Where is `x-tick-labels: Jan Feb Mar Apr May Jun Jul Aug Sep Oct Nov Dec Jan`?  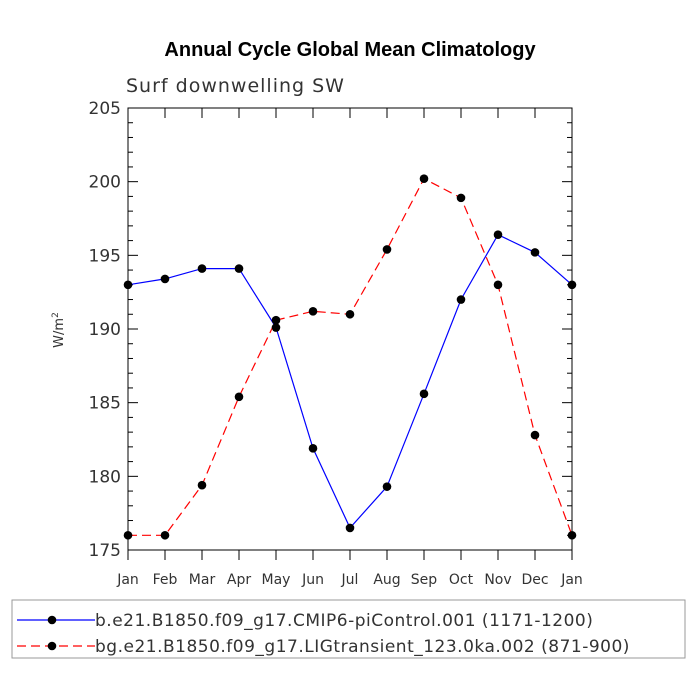
x-tick-labels: Jan Feb Mar Apr May Jun Jul Aug Sep Oct Nov Dec Jan is located at coordinates (349, 580).